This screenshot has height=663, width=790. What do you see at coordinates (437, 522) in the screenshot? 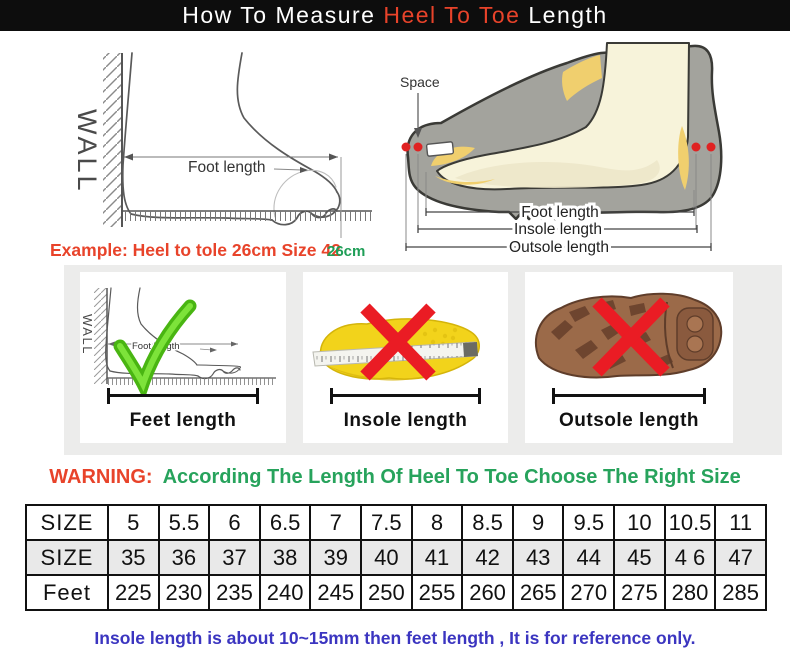
I see `size-cell: 8` at bounding box center [437, 522].